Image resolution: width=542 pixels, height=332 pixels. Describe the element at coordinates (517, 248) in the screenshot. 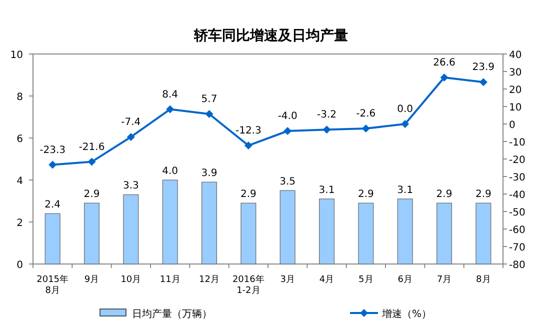

I see `y2-tick-label: -70` at that location.